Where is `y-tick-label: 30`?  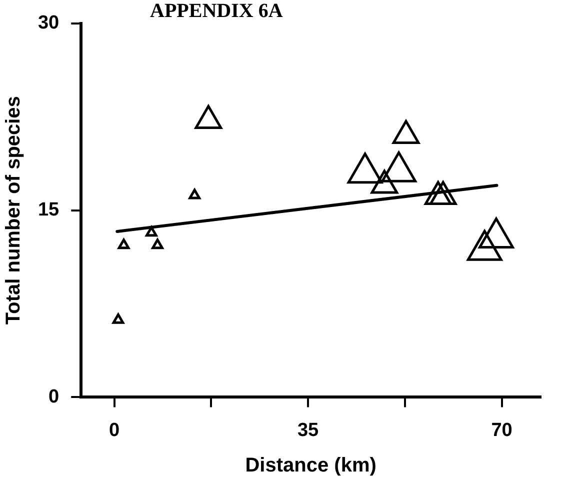
y-tick-label: 30 is located at coordinates (49, 23).